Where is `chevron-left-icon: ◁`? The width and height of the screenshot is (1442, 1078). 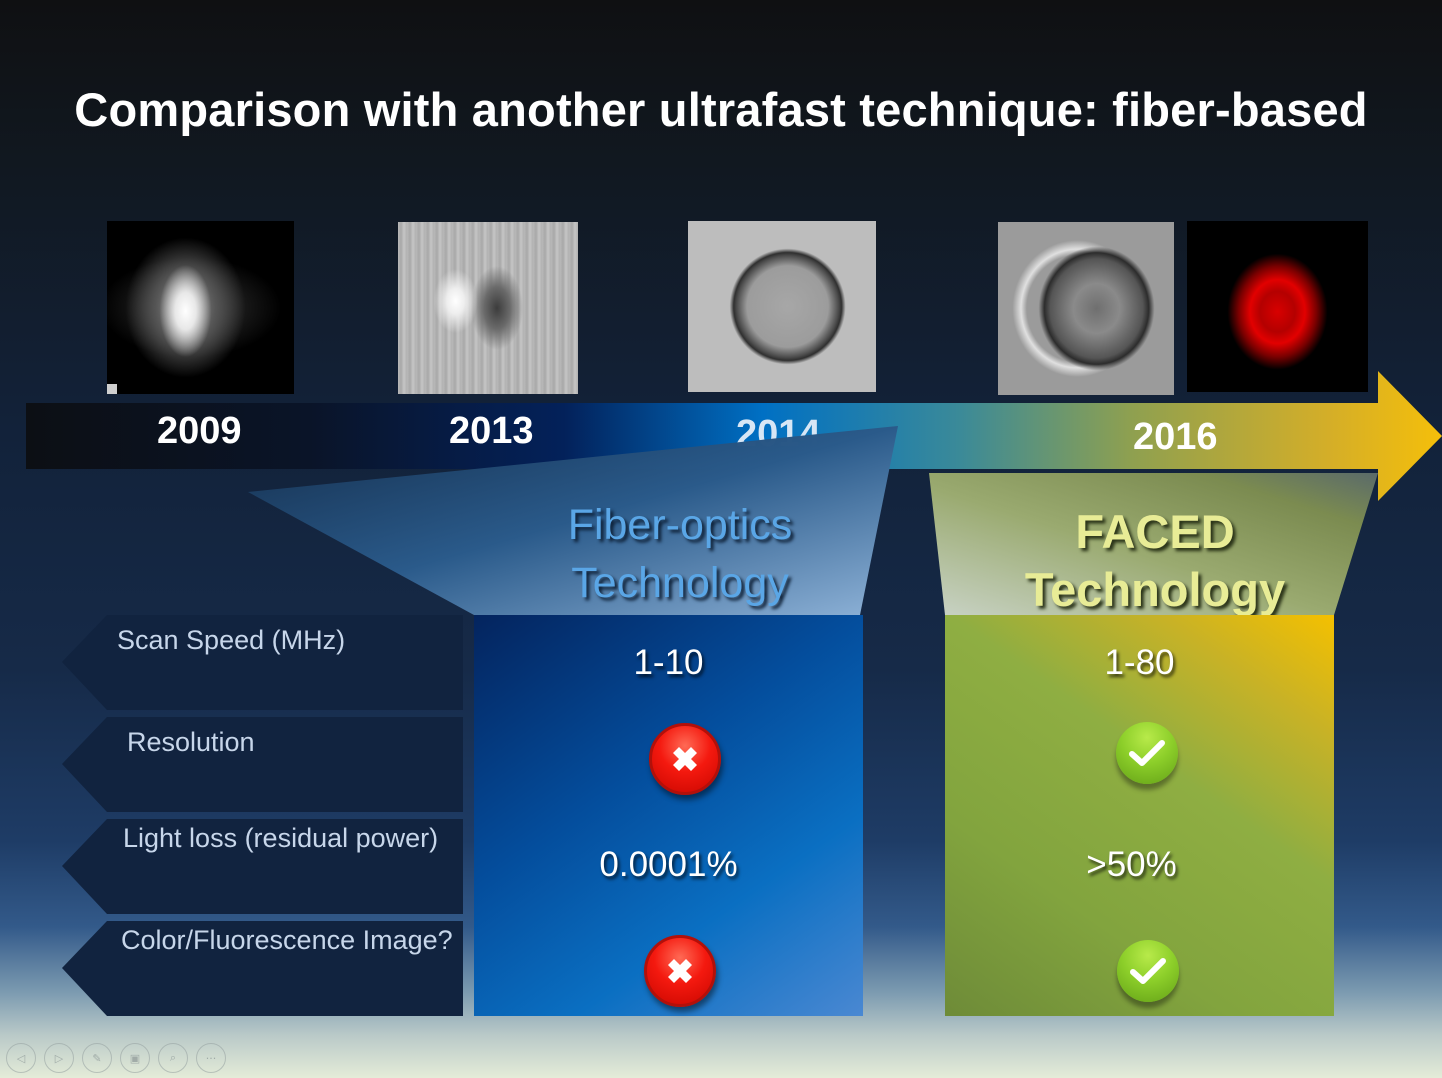 chevron-left-icon: ◁ is located at coordinates (21, 1058).